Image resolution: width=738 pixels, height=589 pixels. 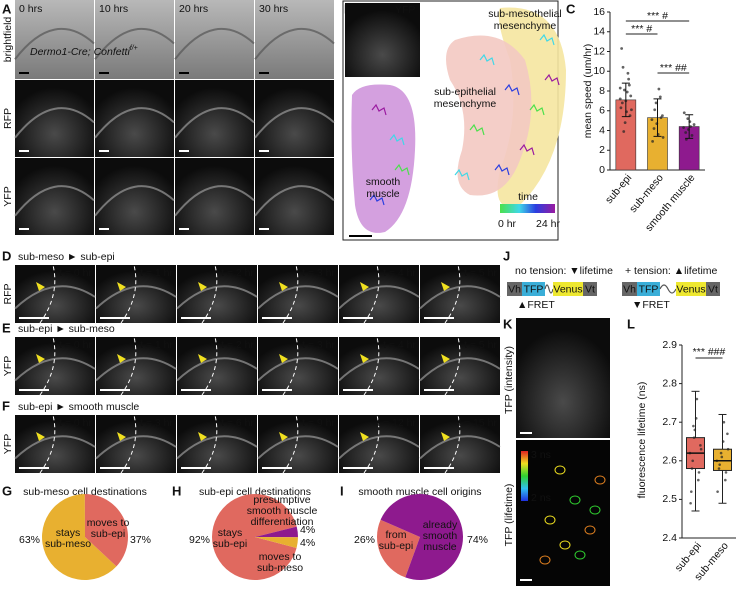 I want to click on time-label: t = 5 hr, so click(x=480, y=273).